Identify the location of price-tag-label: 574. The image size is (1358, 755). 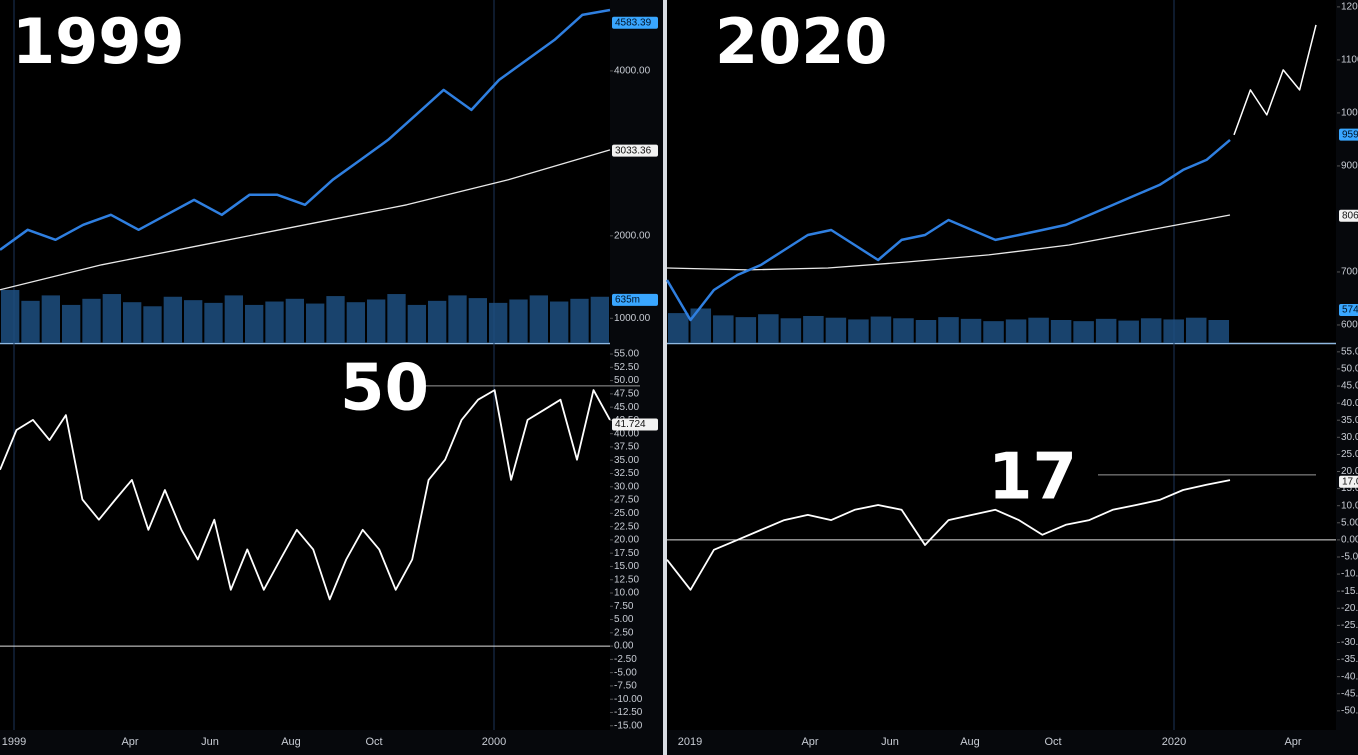
(1350, 310).